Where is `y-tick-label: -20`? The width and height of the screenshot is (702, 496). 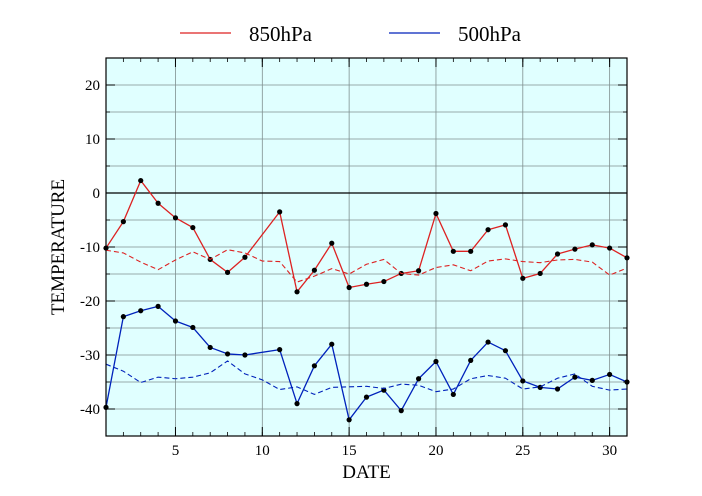 y-tick-label: -20 is located at coordinates (90, 302).